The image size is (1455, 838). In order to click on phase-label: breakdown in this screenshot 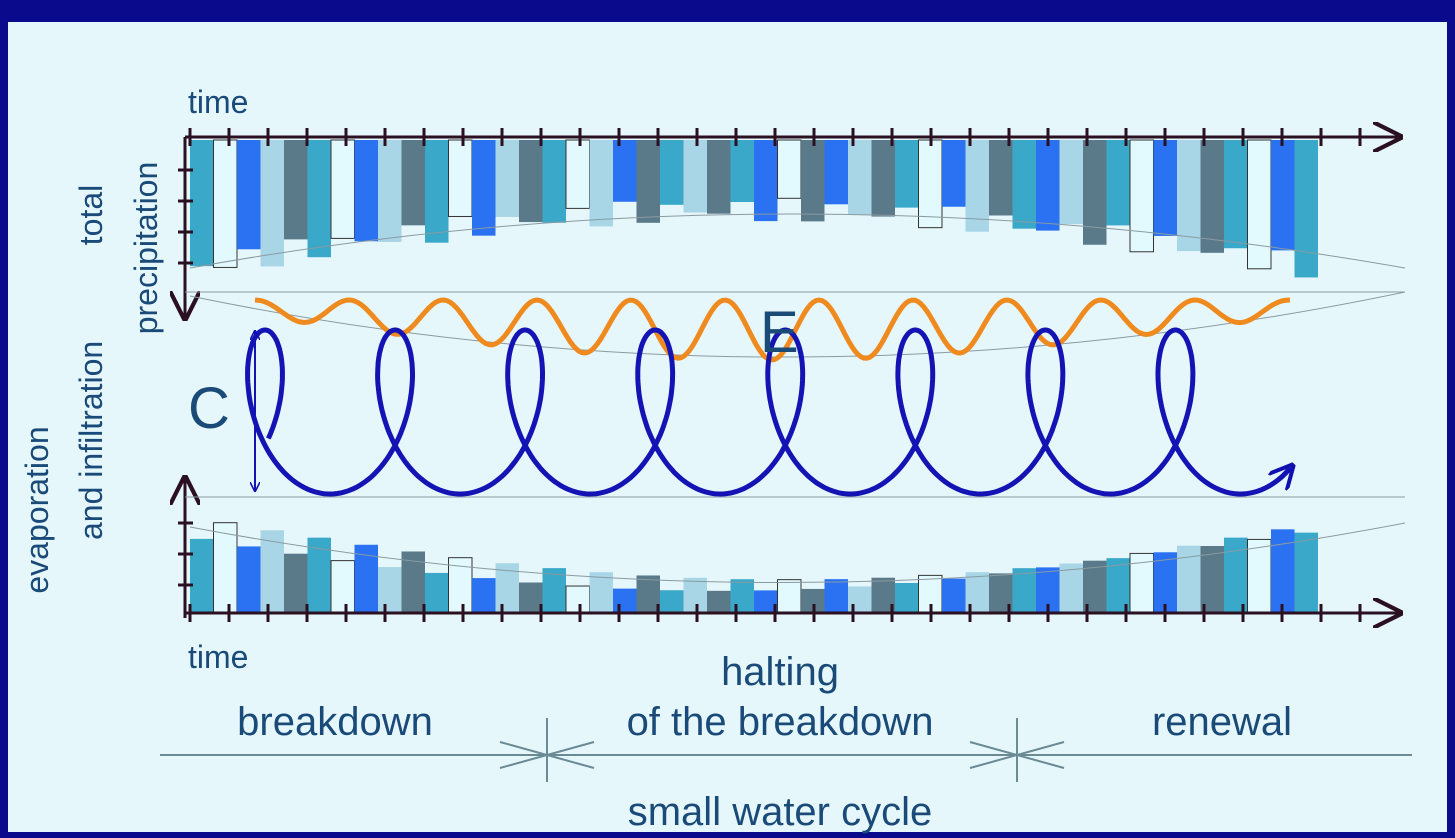, I will do `click(335, 722)`.